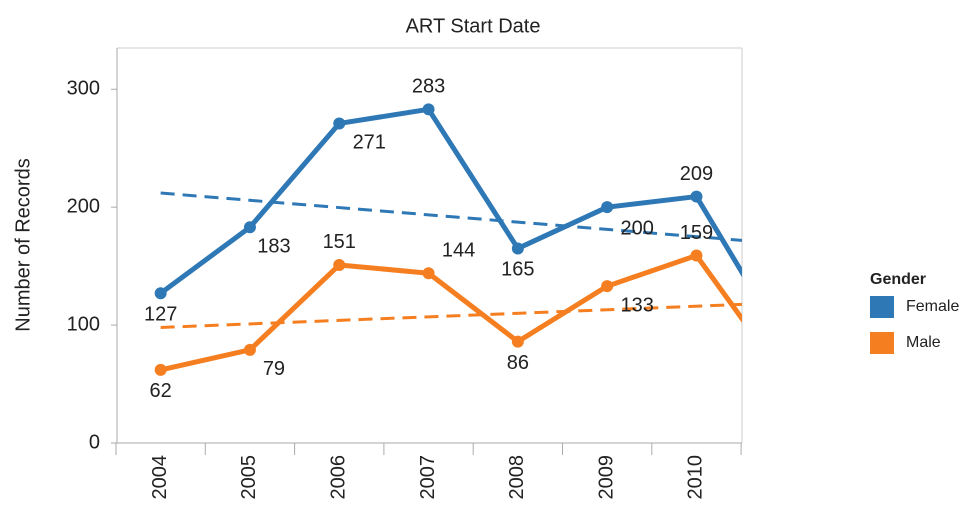  What do you see at coordinates (94, 442) in the screenshot?
I see `y-tick-label: 0` at bounding box center [94, 442].